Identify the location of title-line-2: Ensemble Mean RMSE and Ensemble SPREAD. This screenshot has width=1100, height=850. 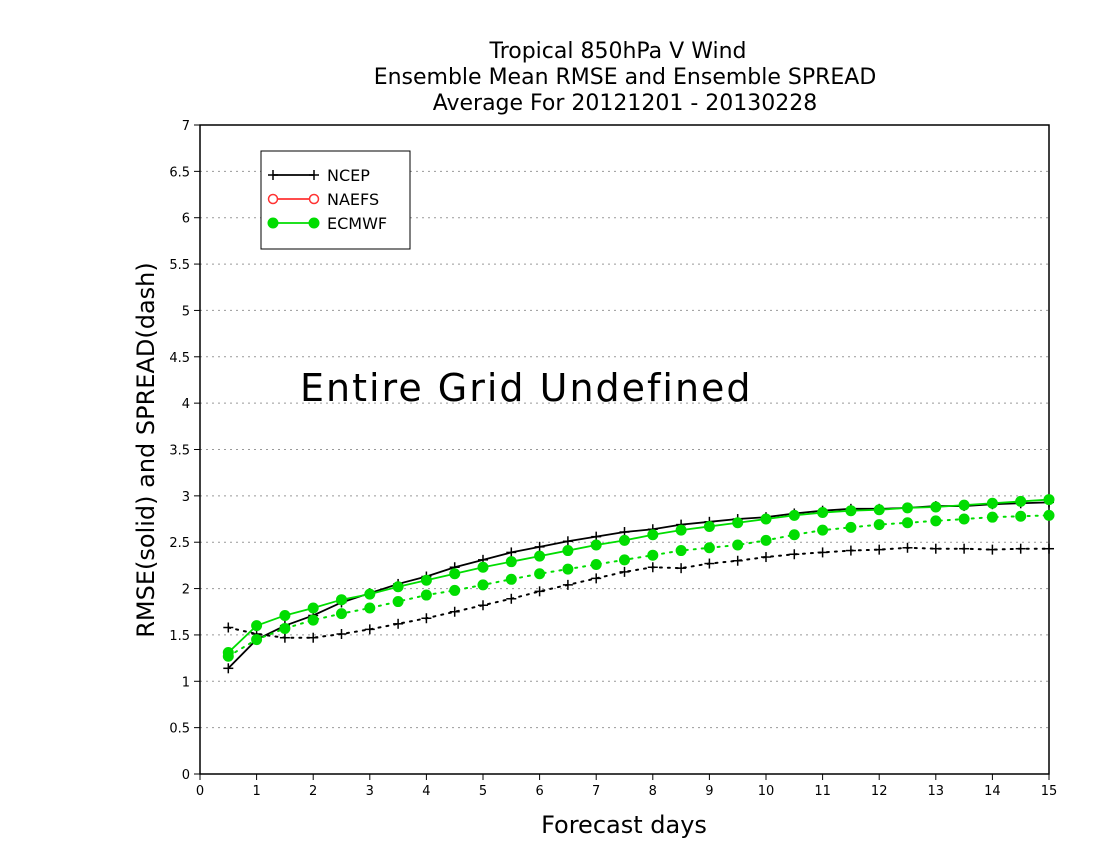
(625, 77).